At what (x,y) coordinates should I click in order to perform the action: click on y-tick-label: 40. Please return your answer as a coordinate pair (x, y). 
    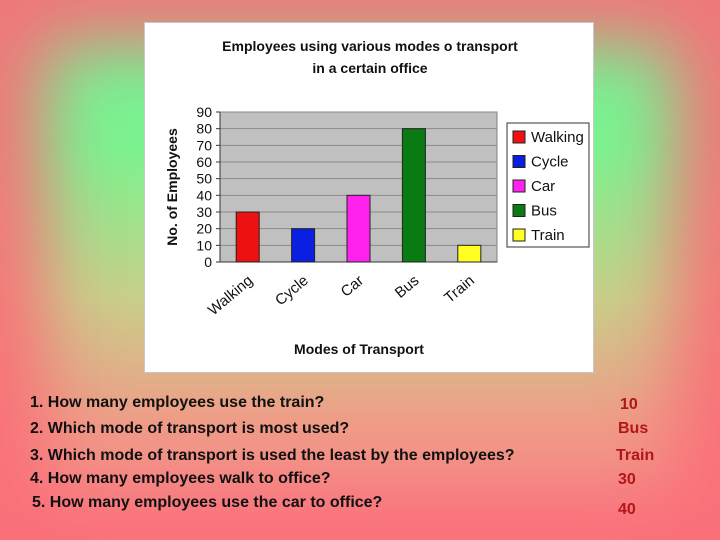
    Looking at the image, I should click on (204, 195).